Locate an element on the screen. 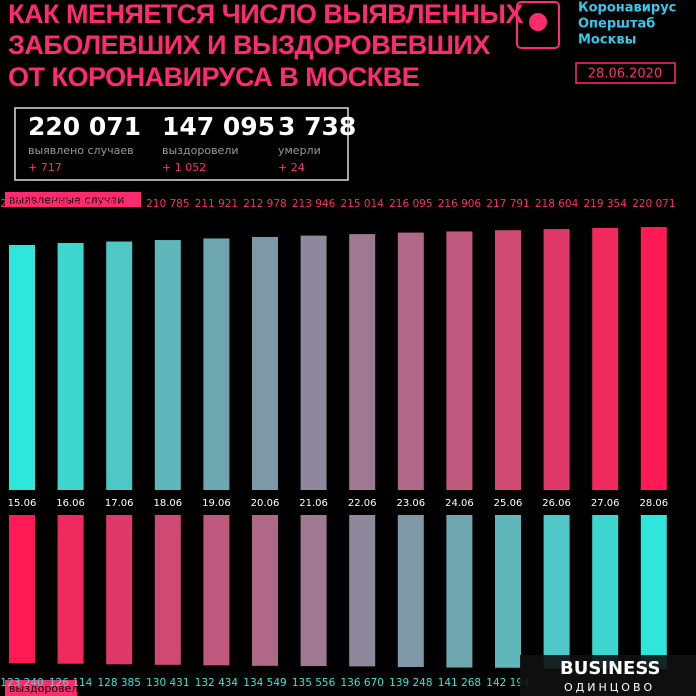 This screenshot has height=696, width=696. value-label: 142 194 is located at coordinates (508, 683).